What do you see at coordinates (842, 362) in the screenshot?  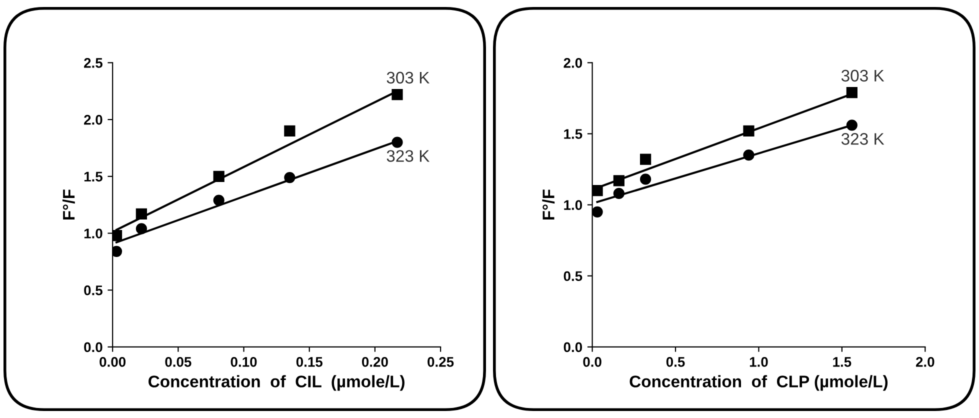 I see `x-tick-label: 1.5` at bounding box center [842, 362].